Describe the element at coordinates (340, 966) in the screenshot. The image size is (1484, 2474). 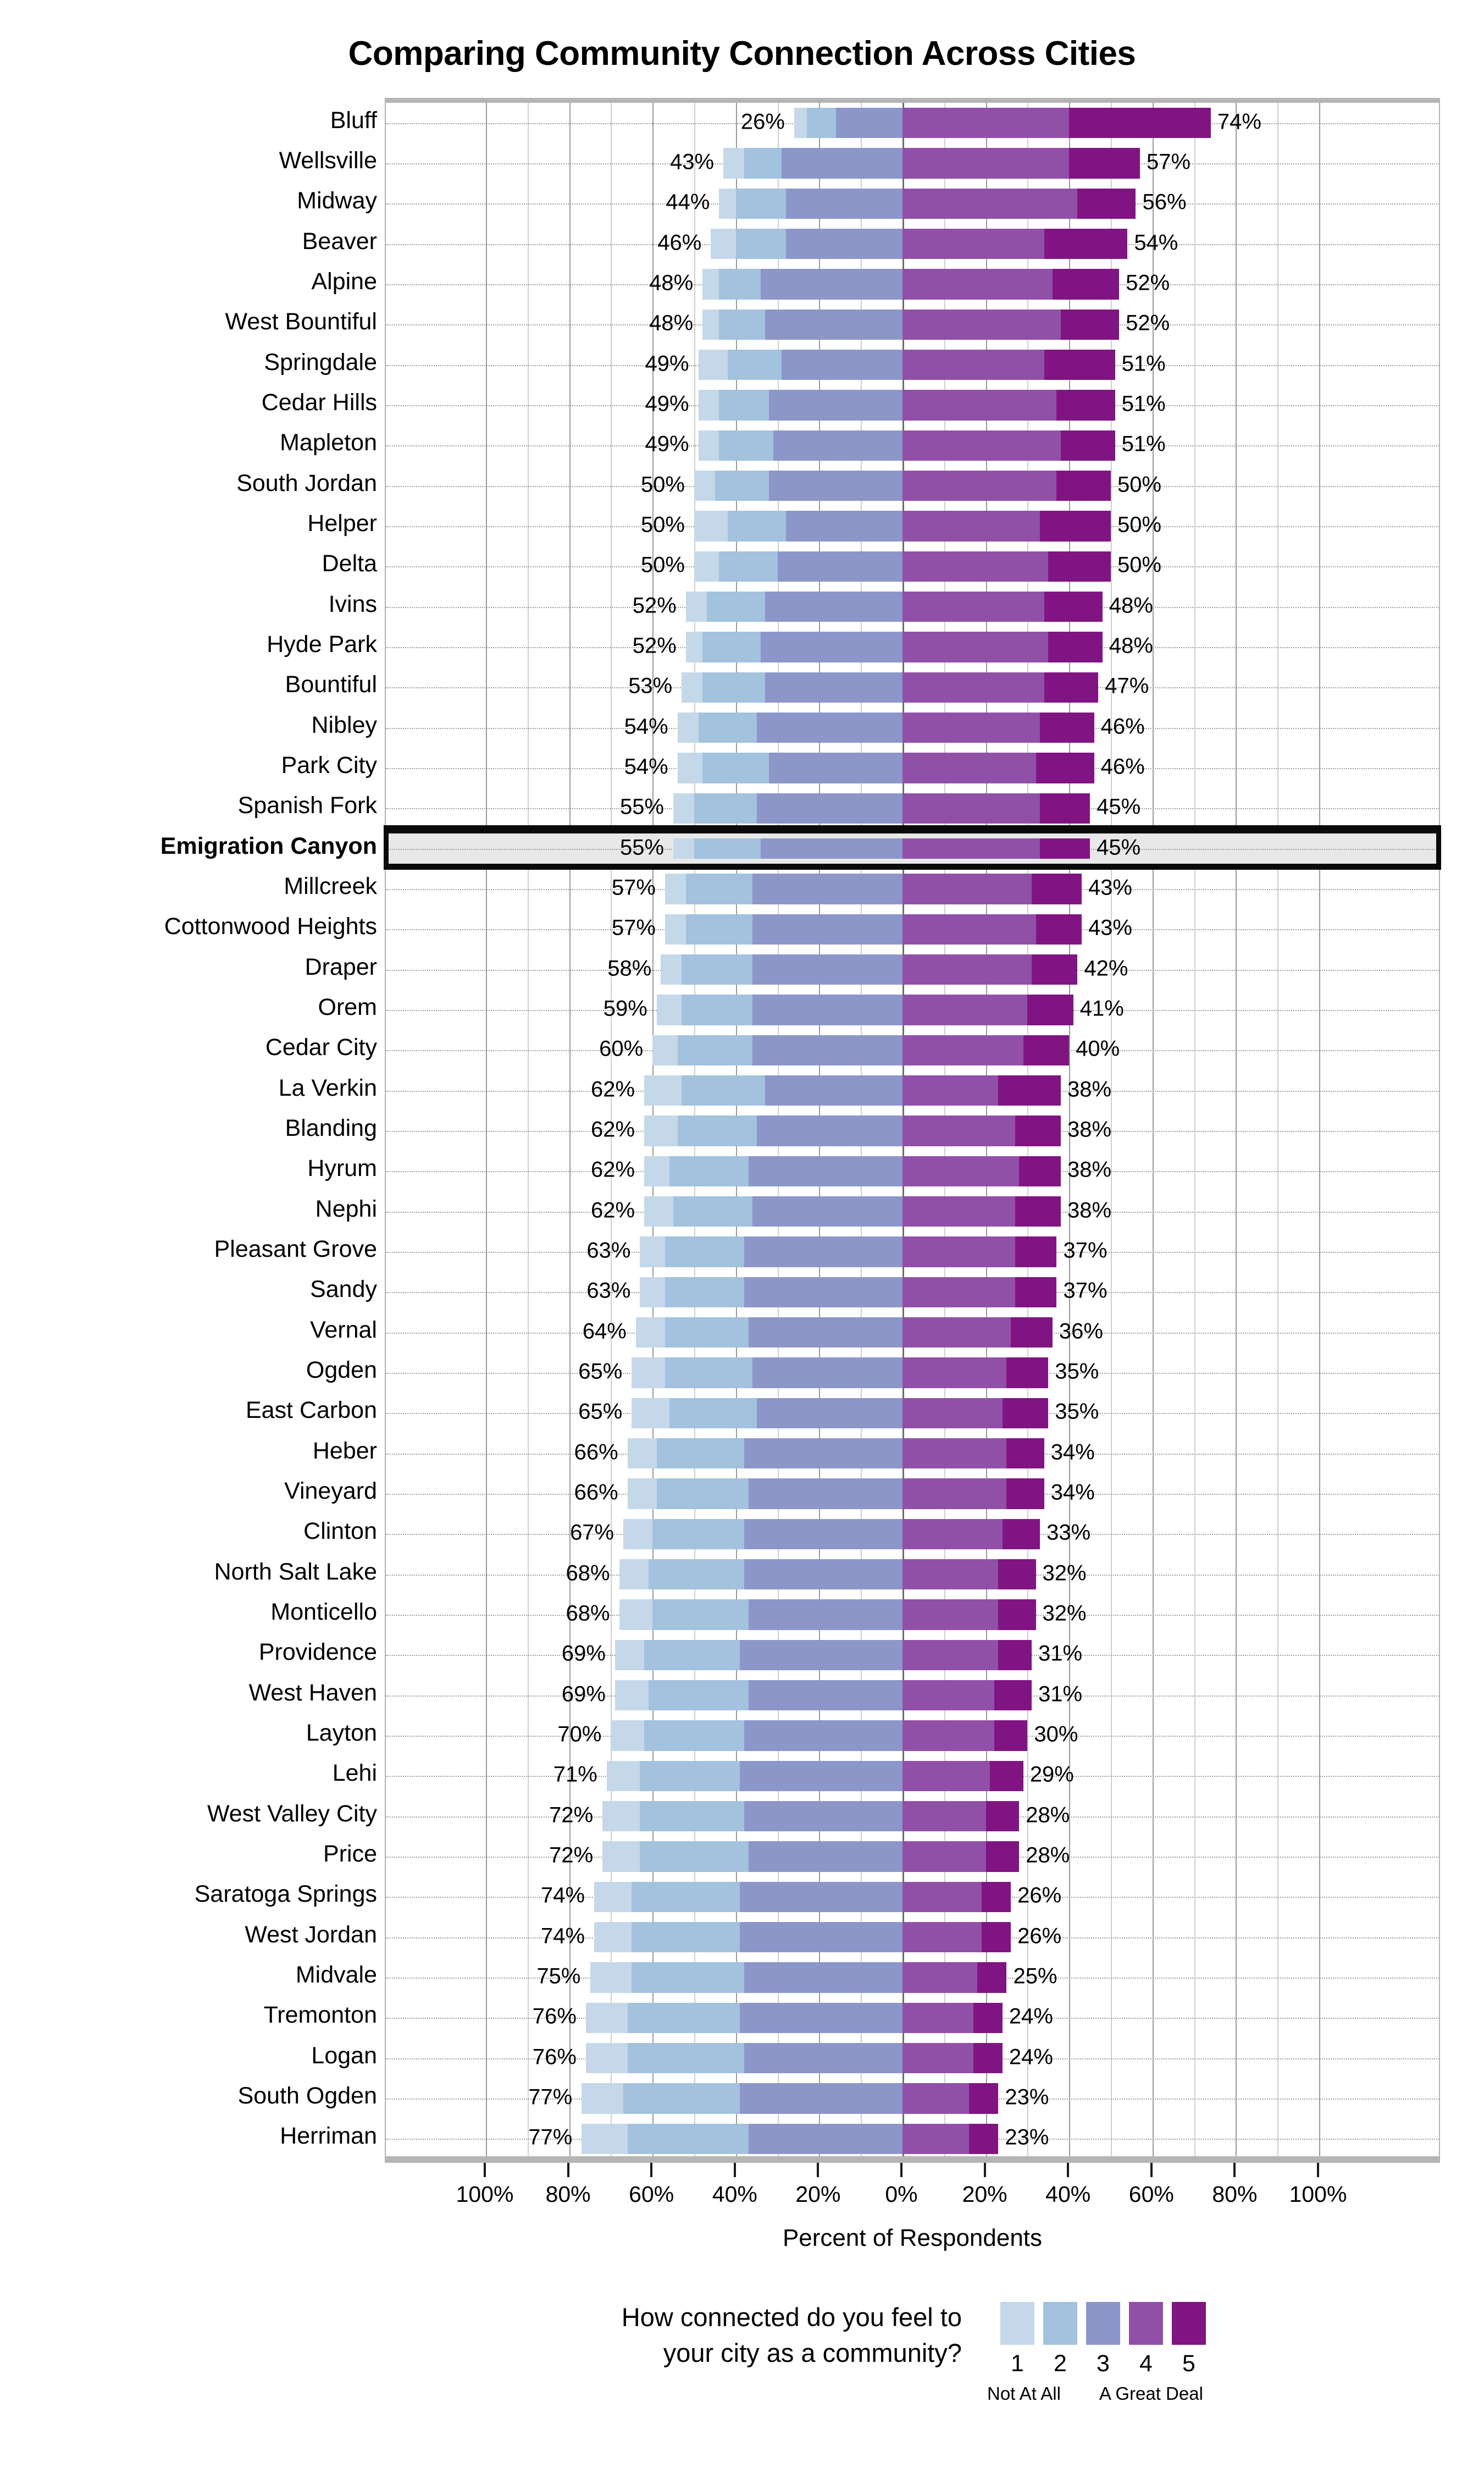
I see `category-label: Draper` at that location.